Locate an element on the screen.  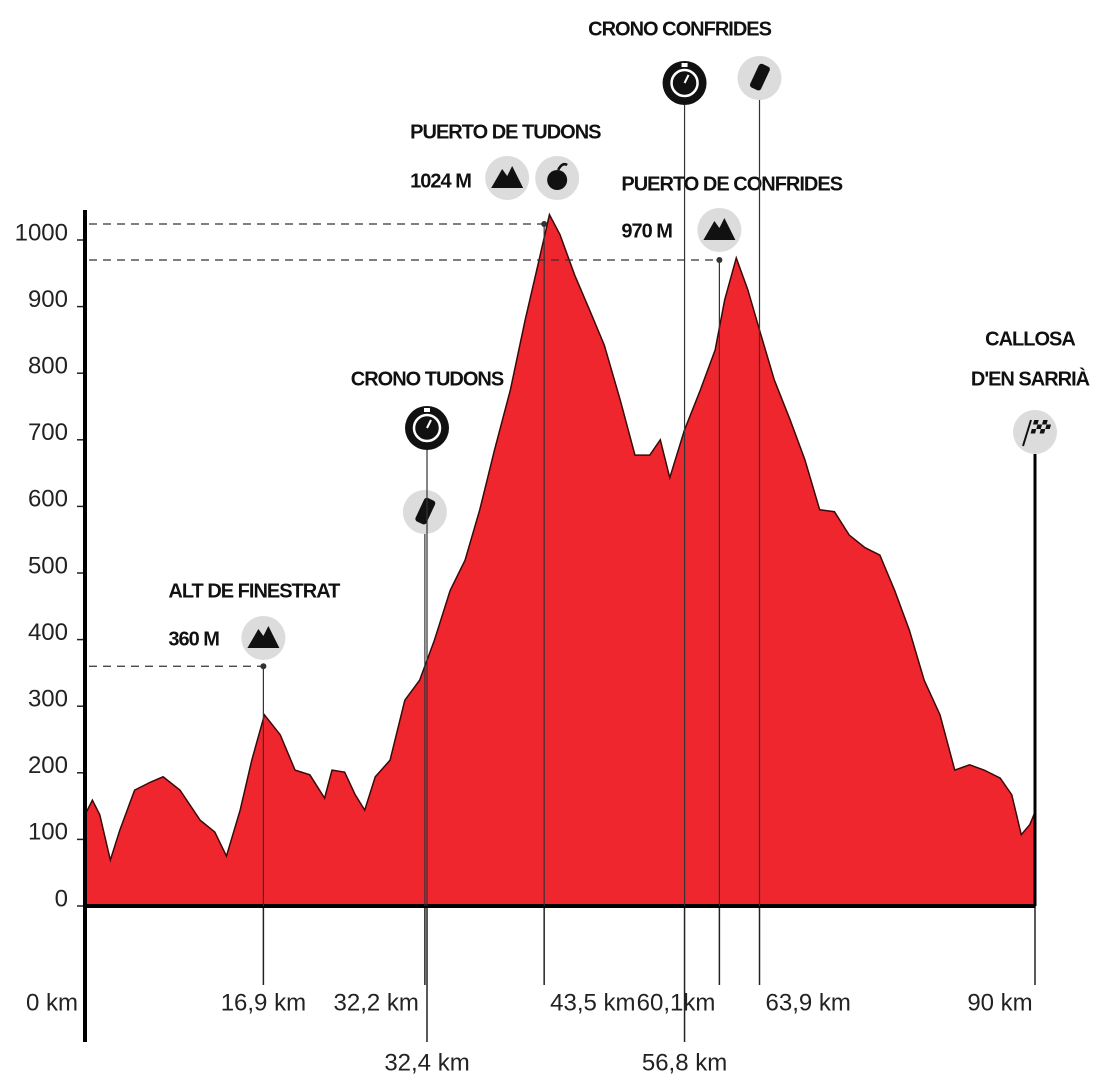
y-tick-label: 400 is located at coordinates (48, 632).